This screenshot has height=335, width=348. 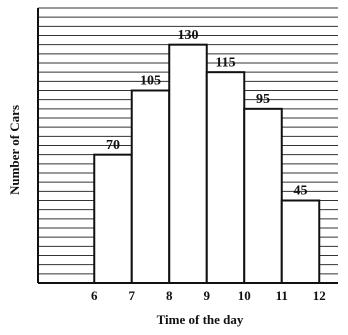 What do you see at coordinates (113, 145) in the screenshot?
I see `data-label: 70` at bounding box center [113, 145].